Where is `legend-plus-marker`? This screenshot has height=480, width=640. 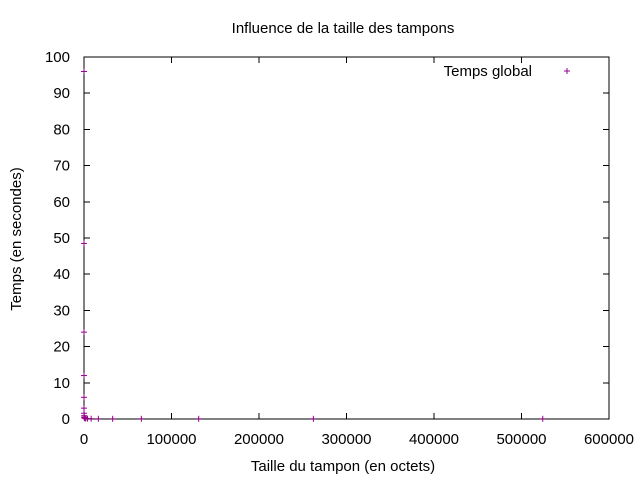
legend-plus-marker is located at coordinates (567, 71).